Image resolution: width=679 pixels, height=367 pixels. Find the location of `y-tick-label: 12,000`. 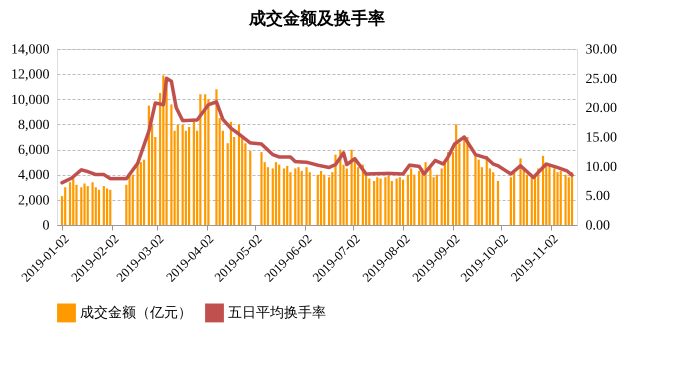

y-tick-label: 12,000 is located at coordinates (30, 75).